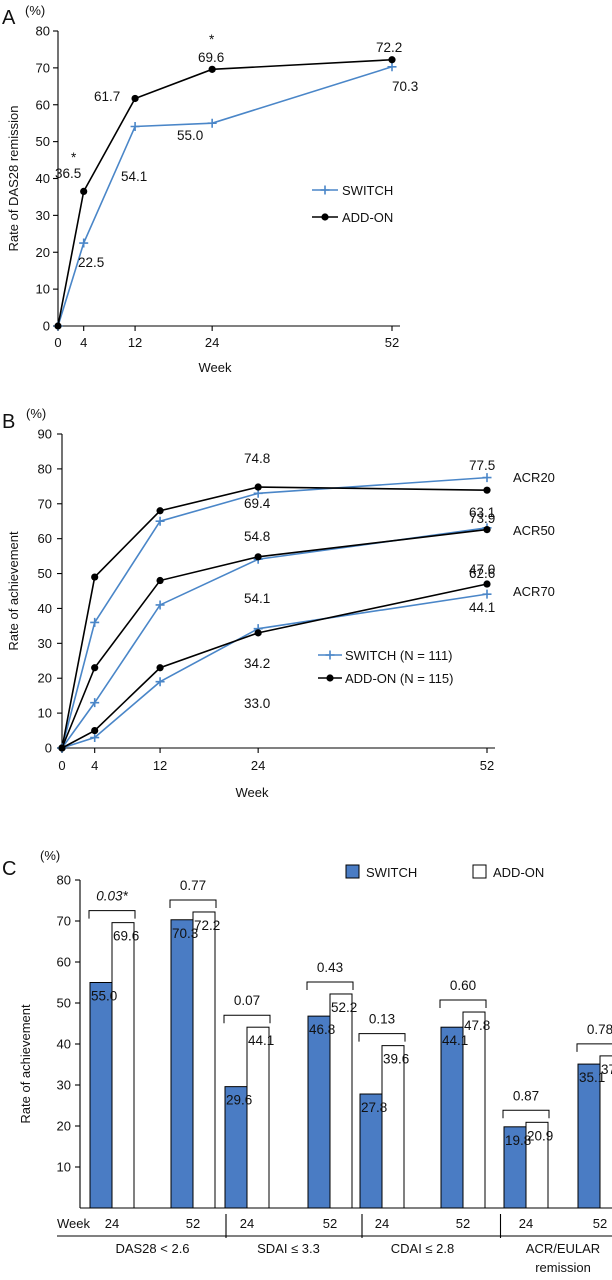 This screenshot has height=1280, width=612. Describe the element at coordinates (367, 217) in the screenshot. I see `legend-label: ADD-ON` at that location.